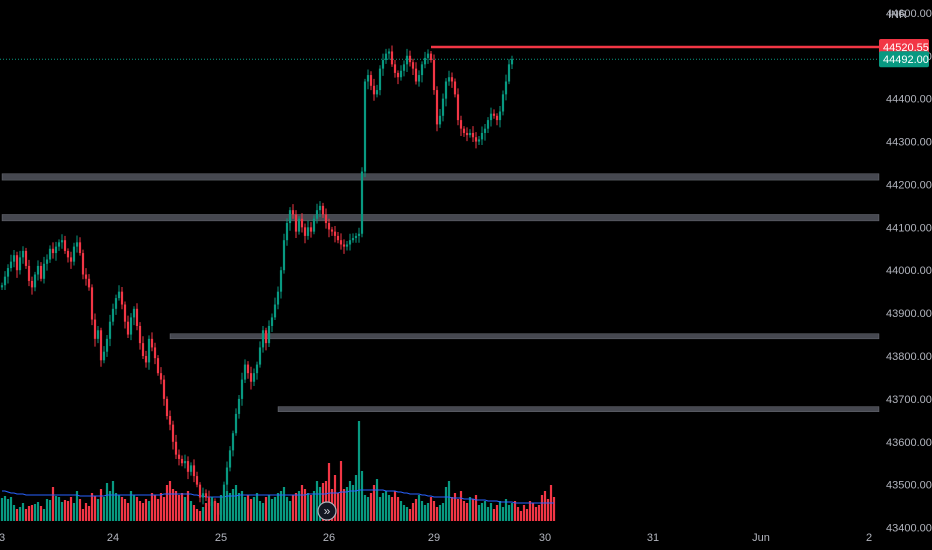  What do you see at coordinates (909, 357) in the screenshot?
I see `price-tick-label: 43800.00` at bounding box center [909, 357].